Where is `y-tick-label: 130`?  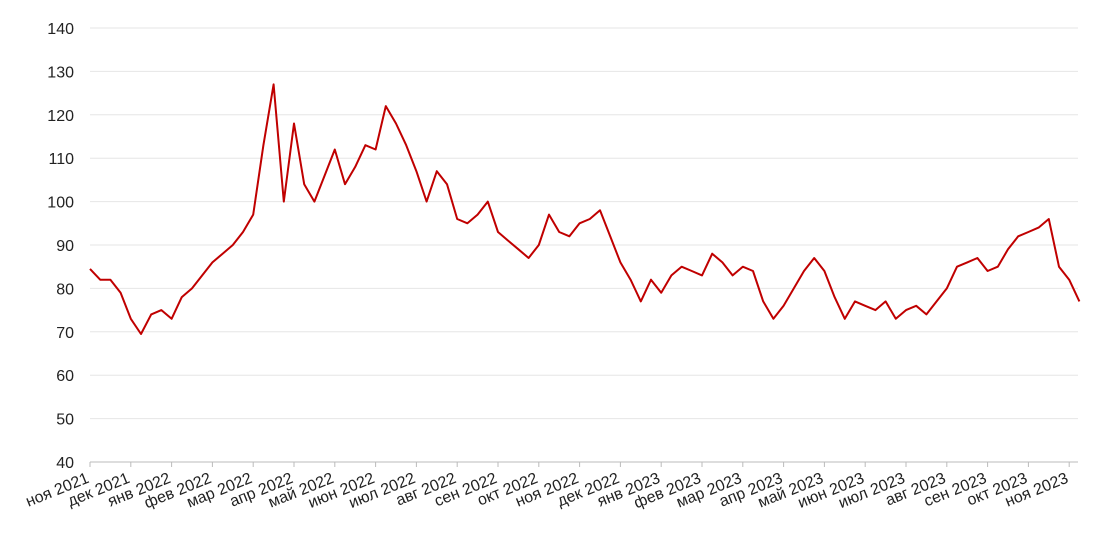 y-tick-label: 130 is located at coordinates (60, 72).